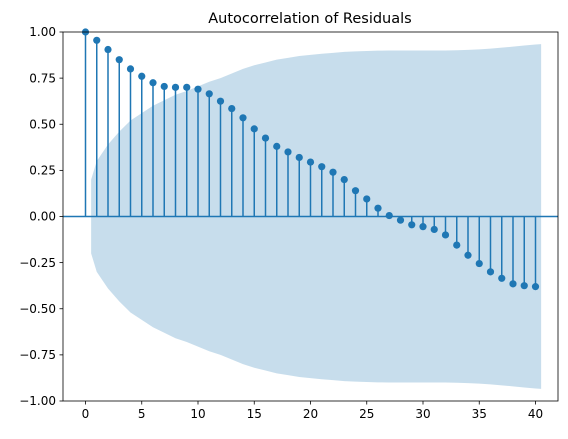 This screenshot has height=439, width=568. Describe the element at coordinates (535, 414) in the screenshot. I see `x-tick-label: 40` at that location.